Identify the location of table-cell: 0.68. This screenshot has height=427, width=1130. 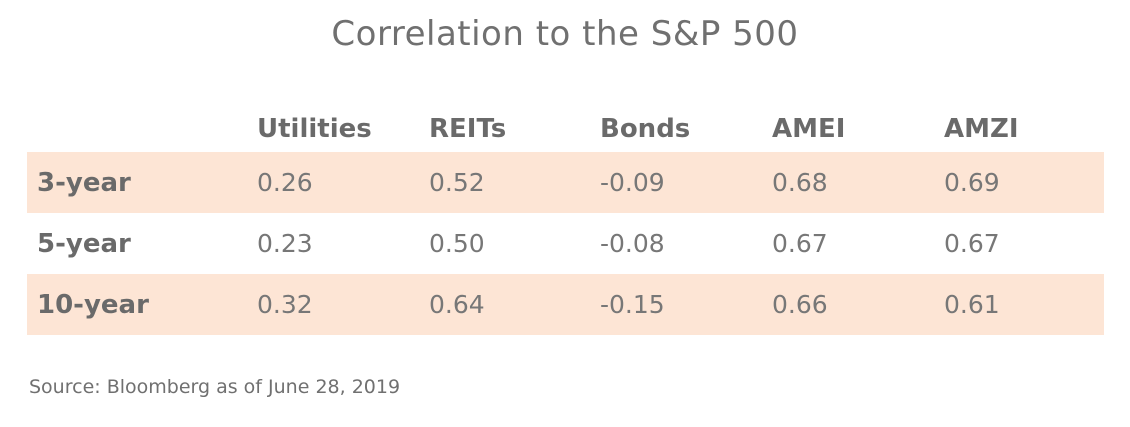
(800, 182).